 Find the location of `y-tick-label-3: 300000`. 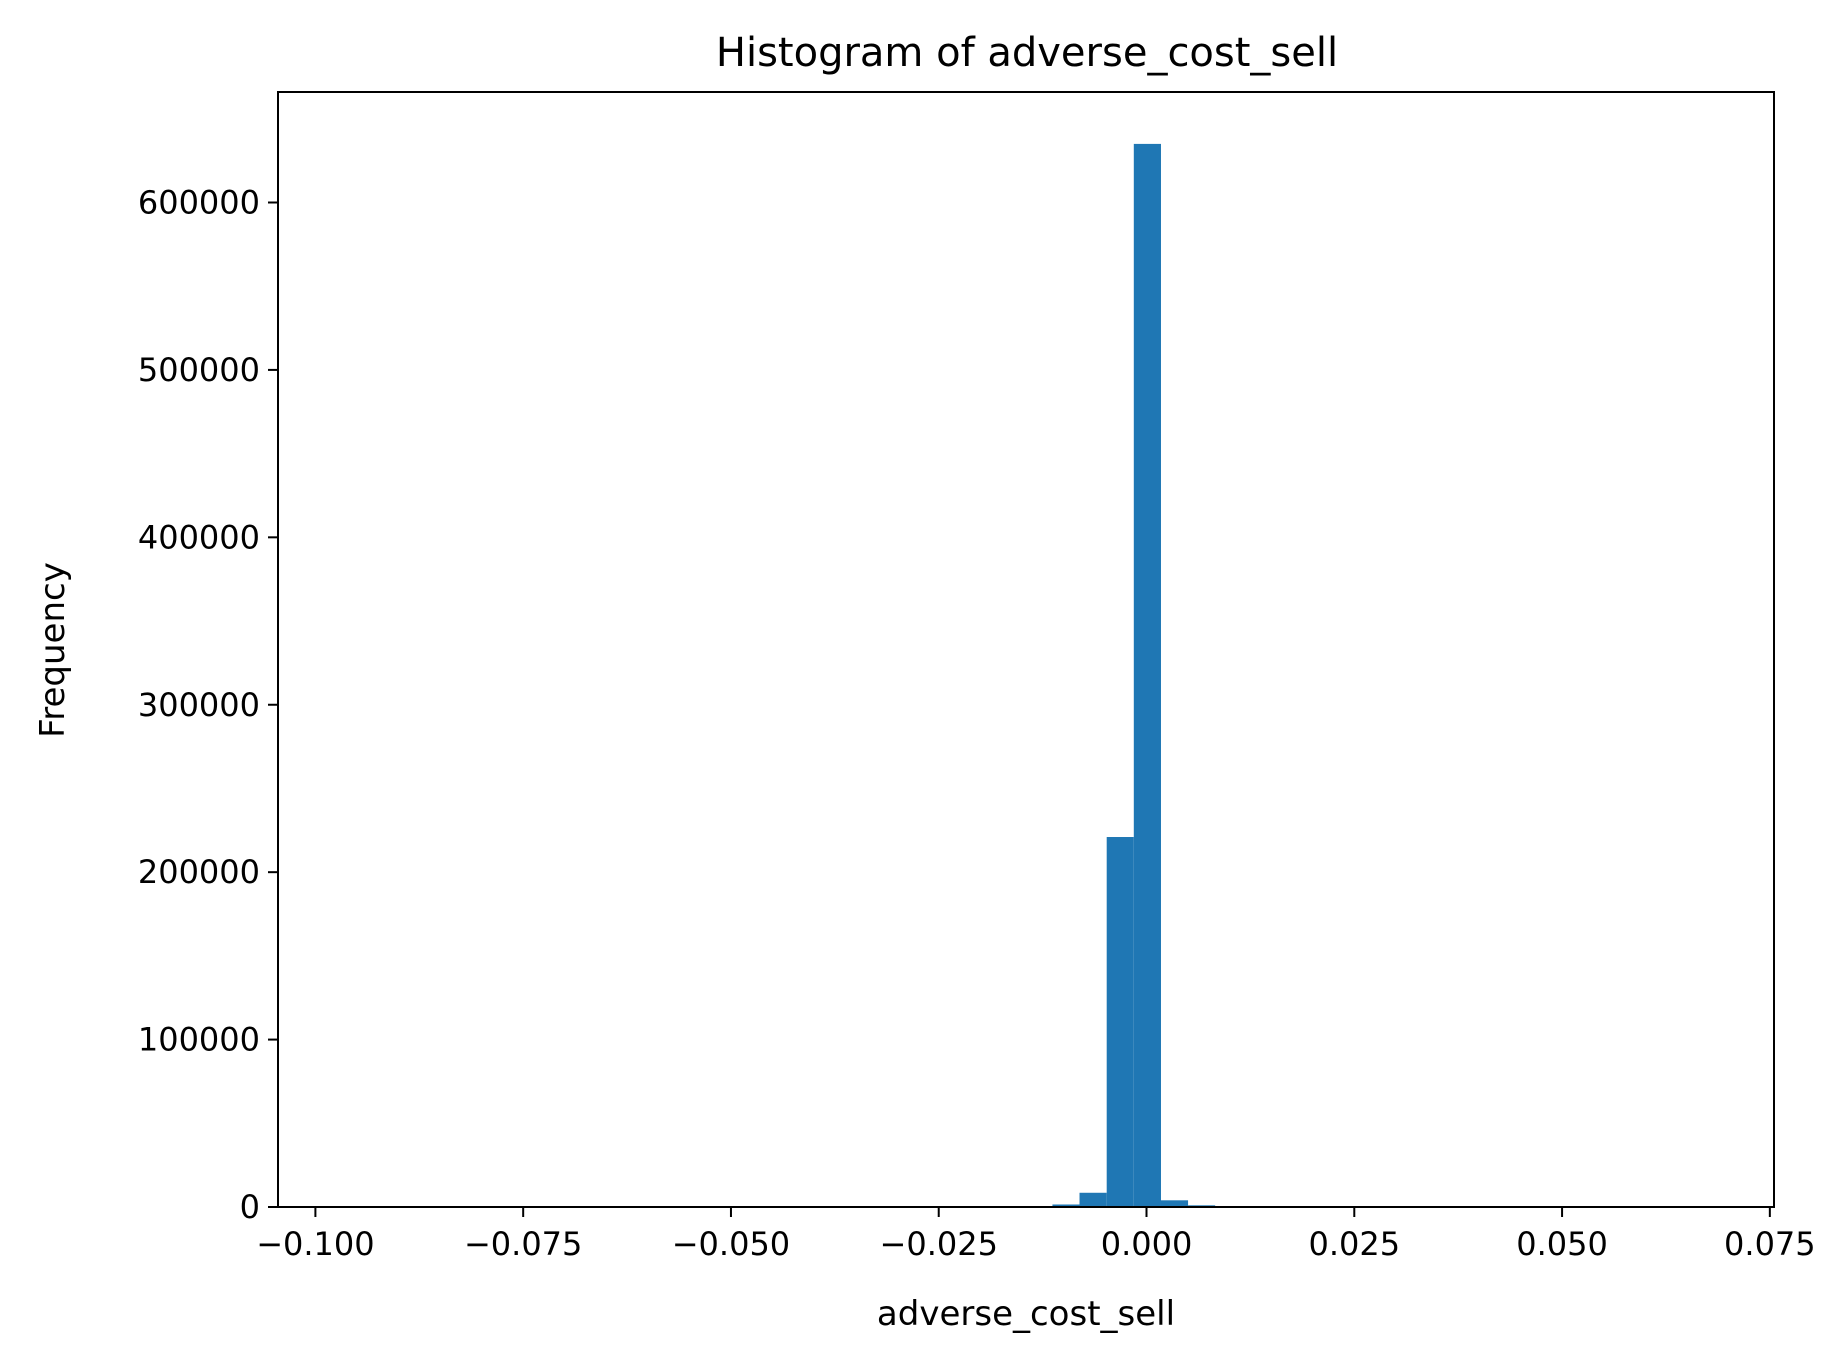

y-tick-label-3: 300000 is located at coordinates (199, 705).